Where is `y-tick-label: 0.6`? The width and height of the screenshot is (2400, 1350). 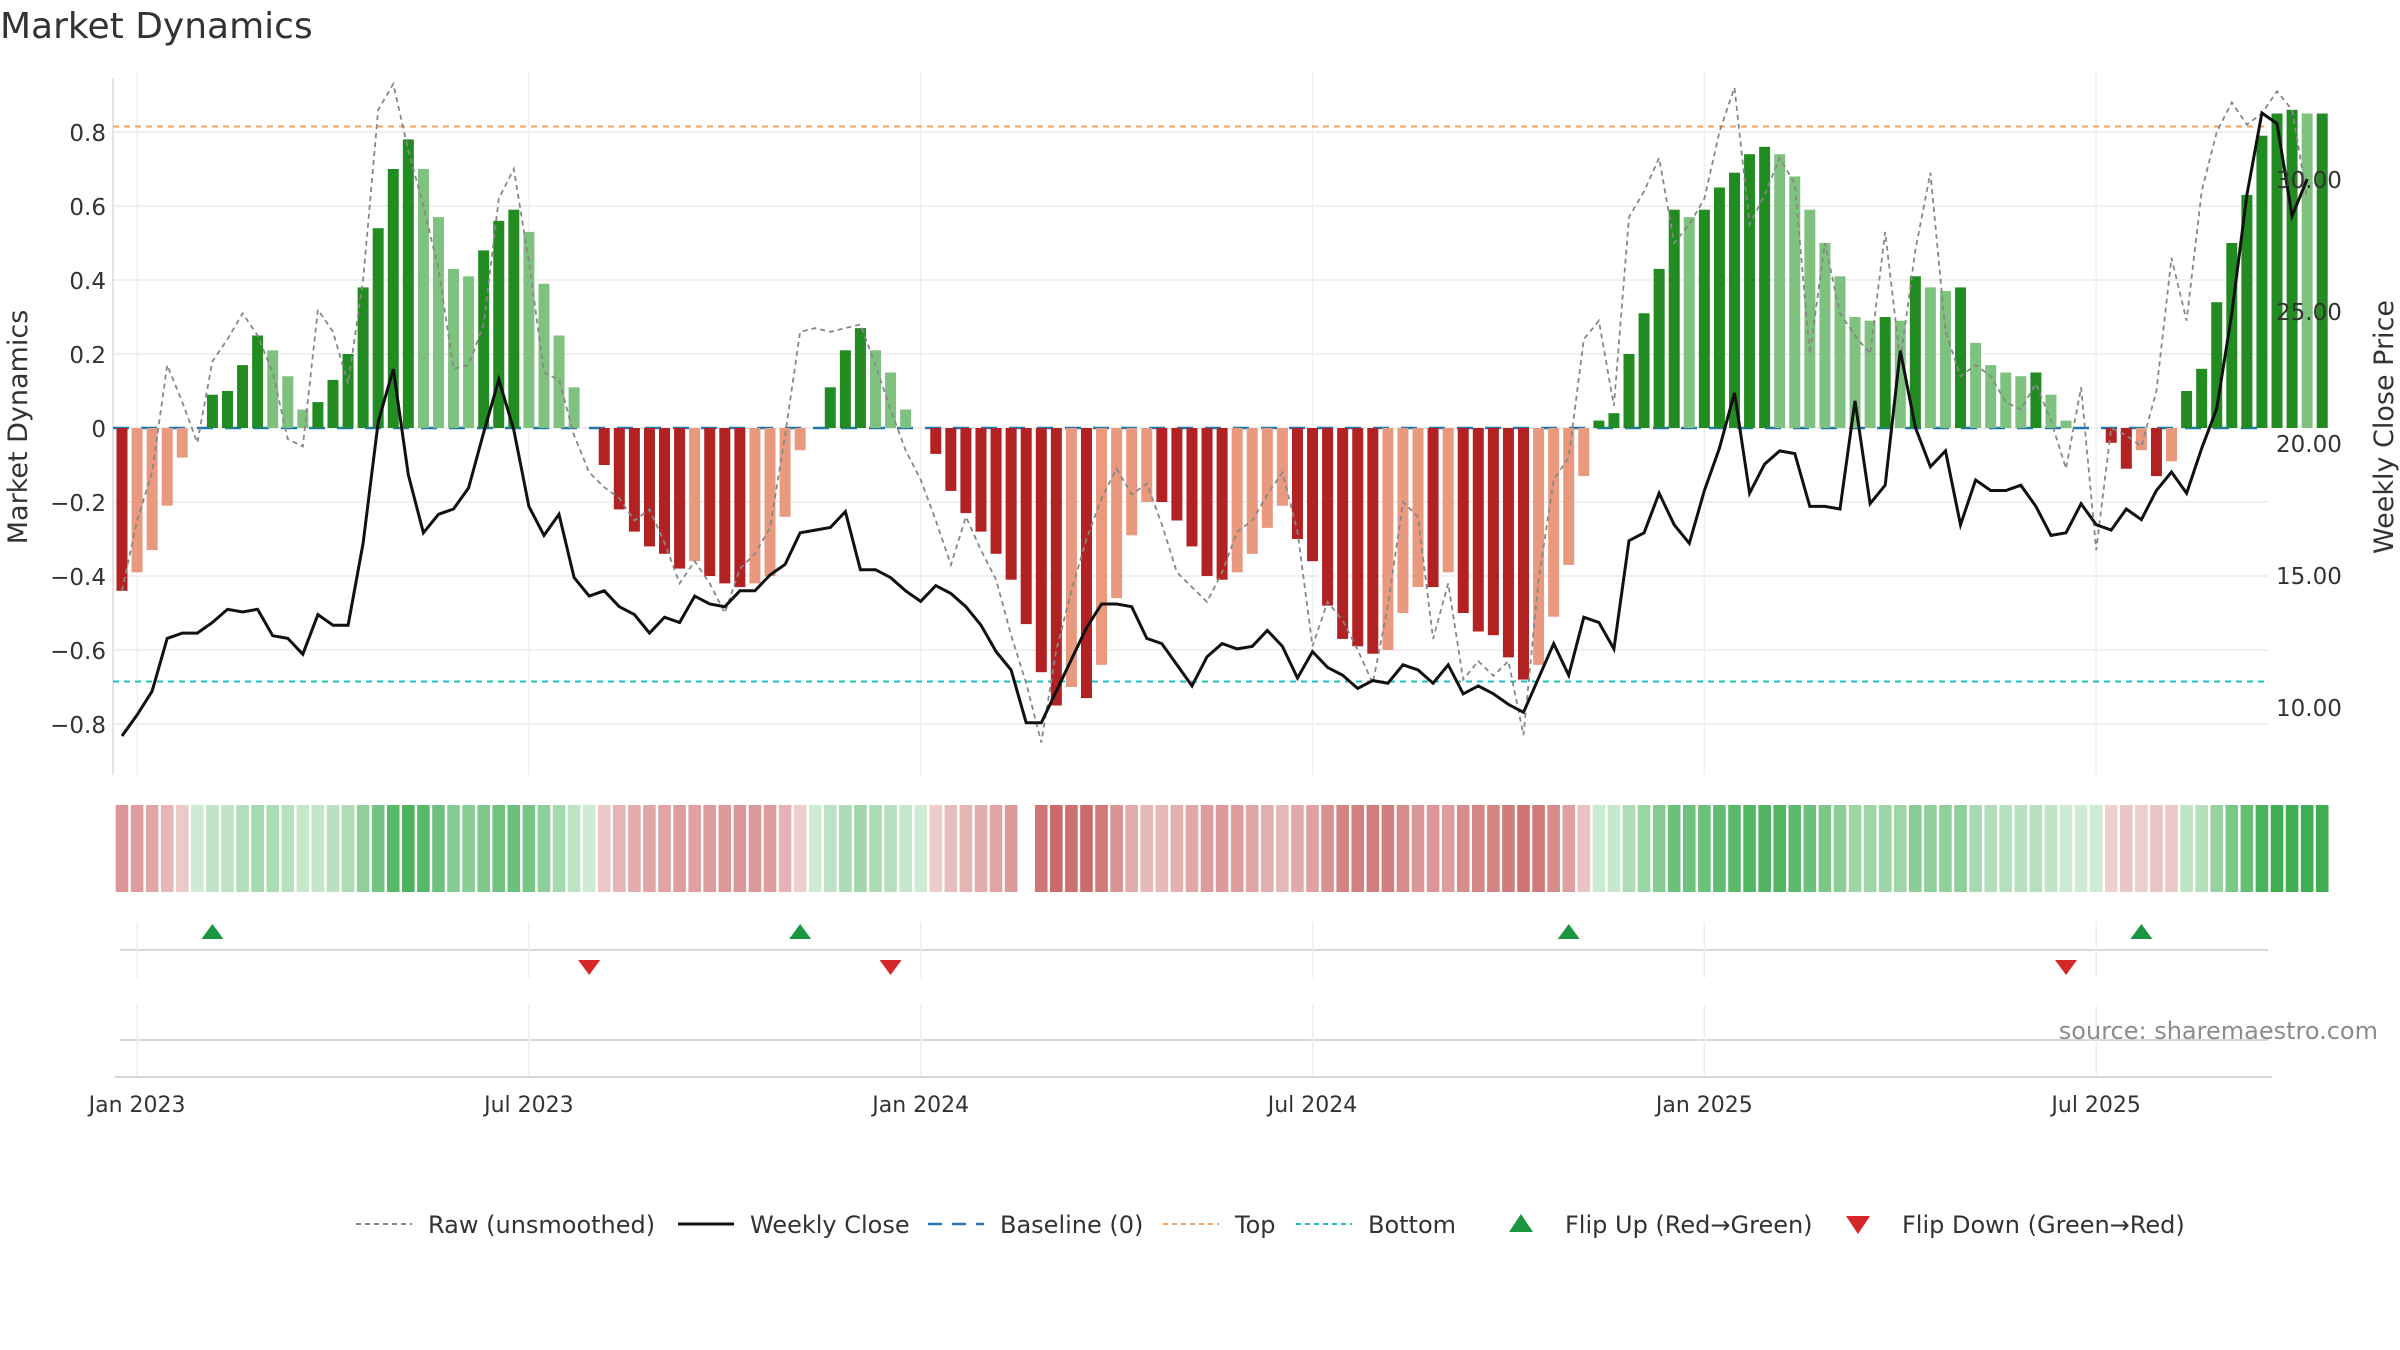
y-tick-label: 0.6 is located at coordinates (87, 208).